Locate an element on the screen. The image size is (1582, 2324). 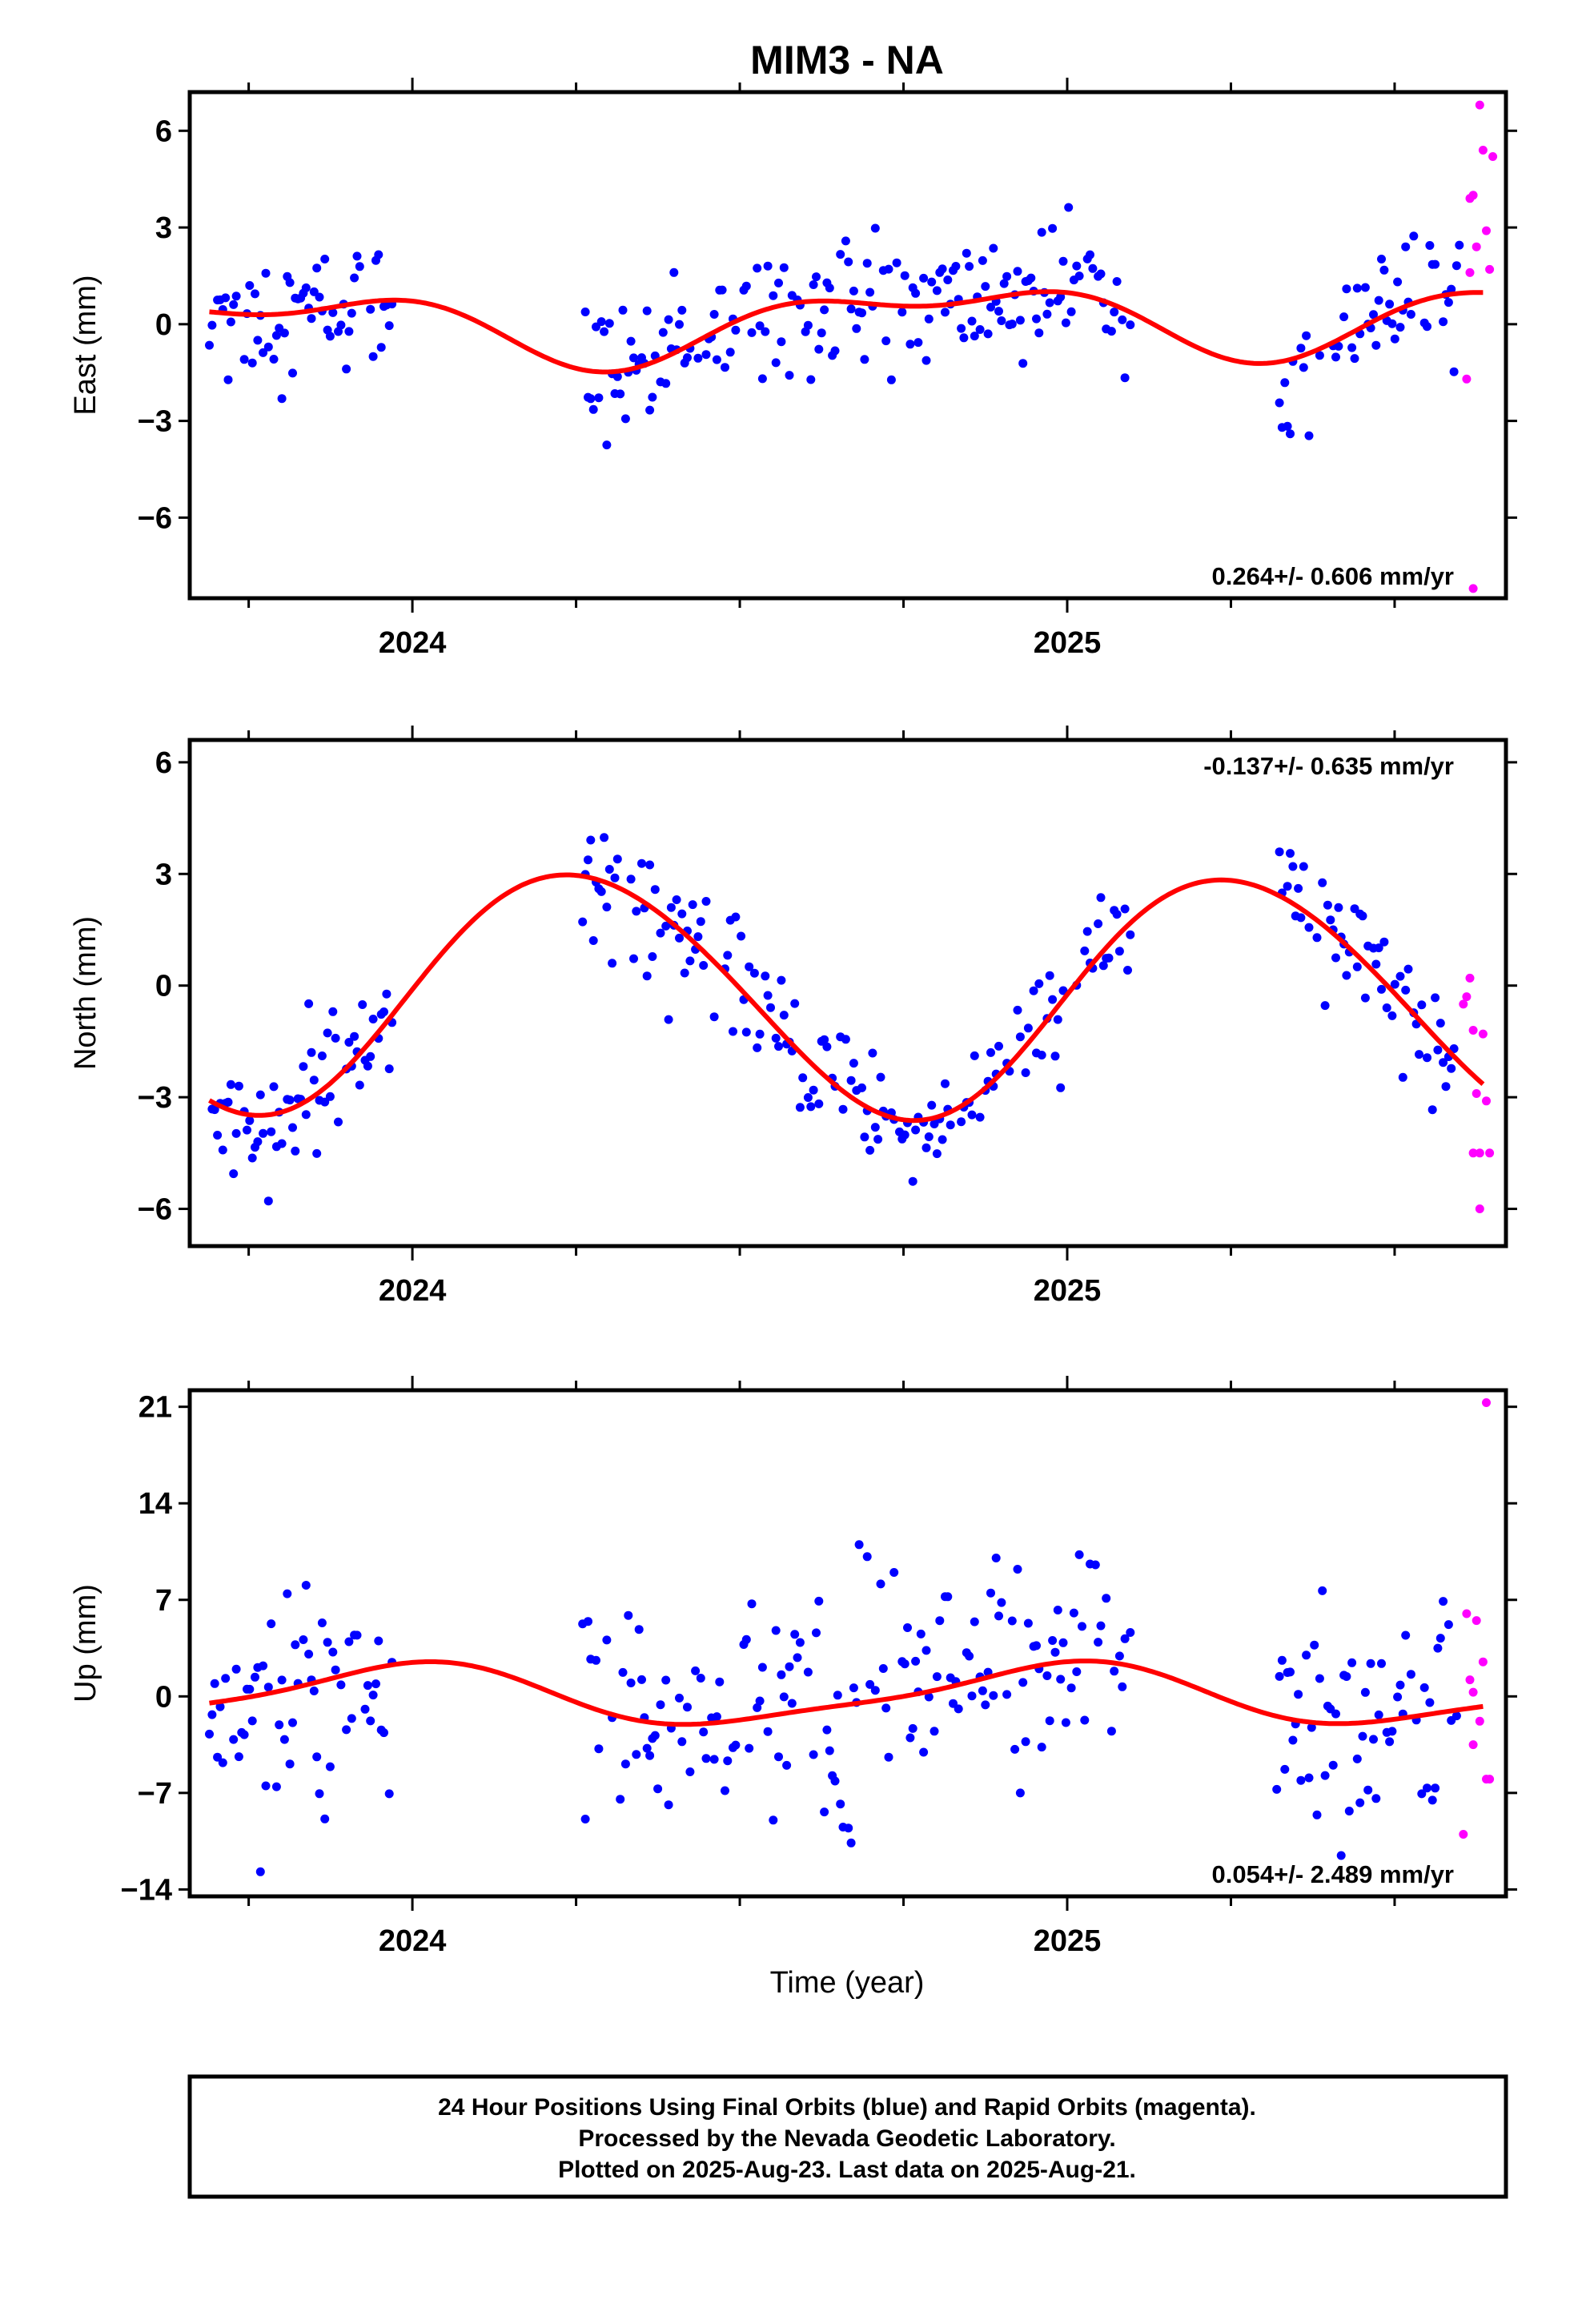
y-tick-label: −6 is located at coordinates (155, 518).